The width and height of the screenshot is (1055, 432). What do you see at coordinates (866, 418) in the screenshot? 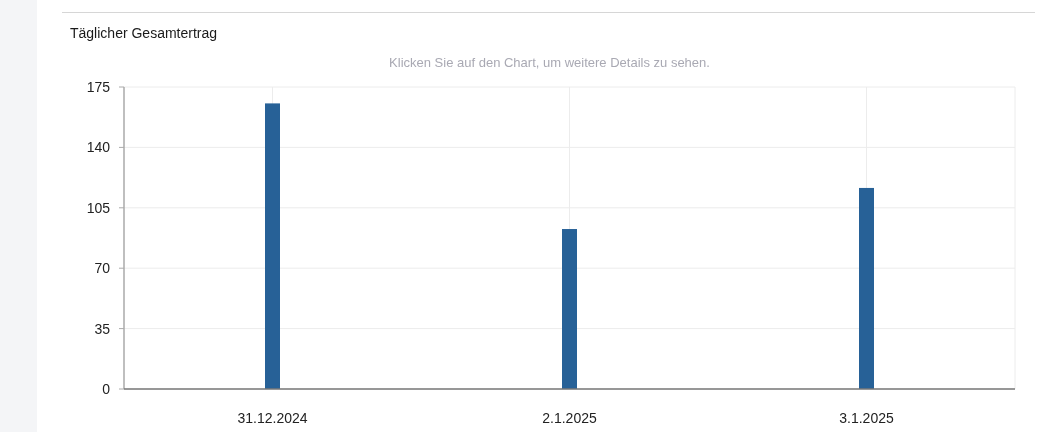
I see `x-tick-label: 3.1.2025` at bounding box center [866, 418].